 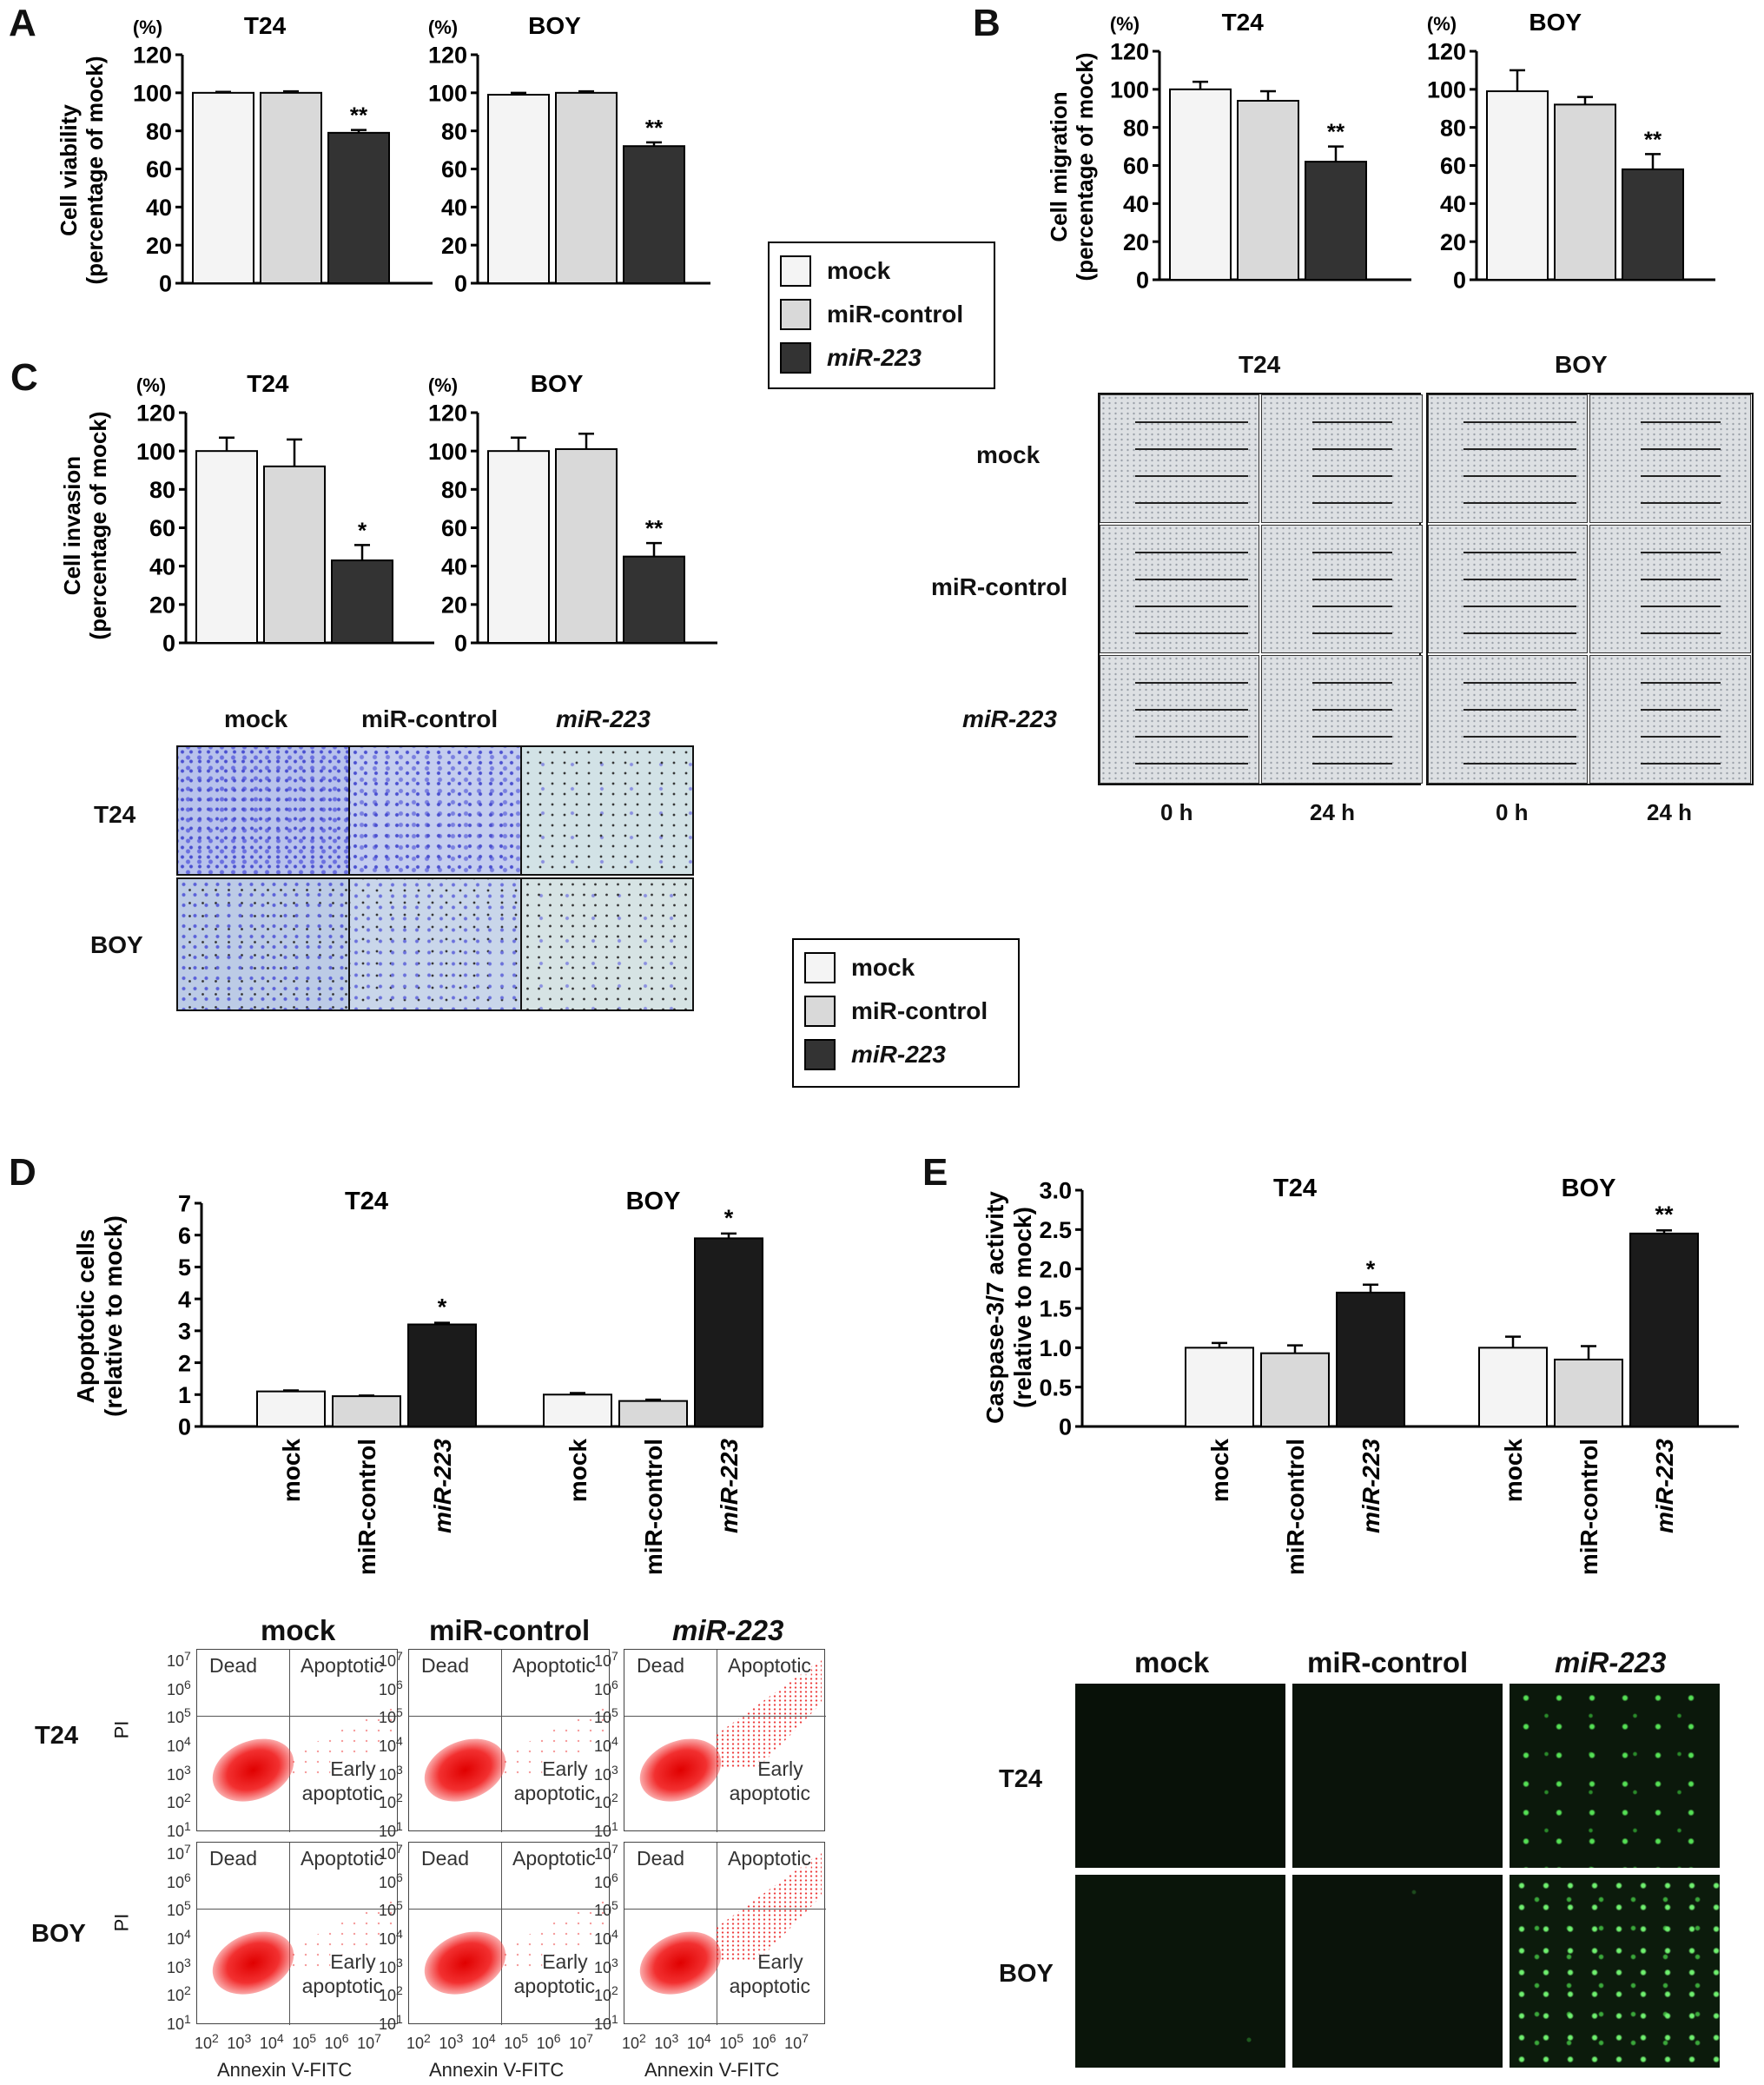 I want to click on A-T24-ytick-label-4: 80, so click(x=159, y=131).